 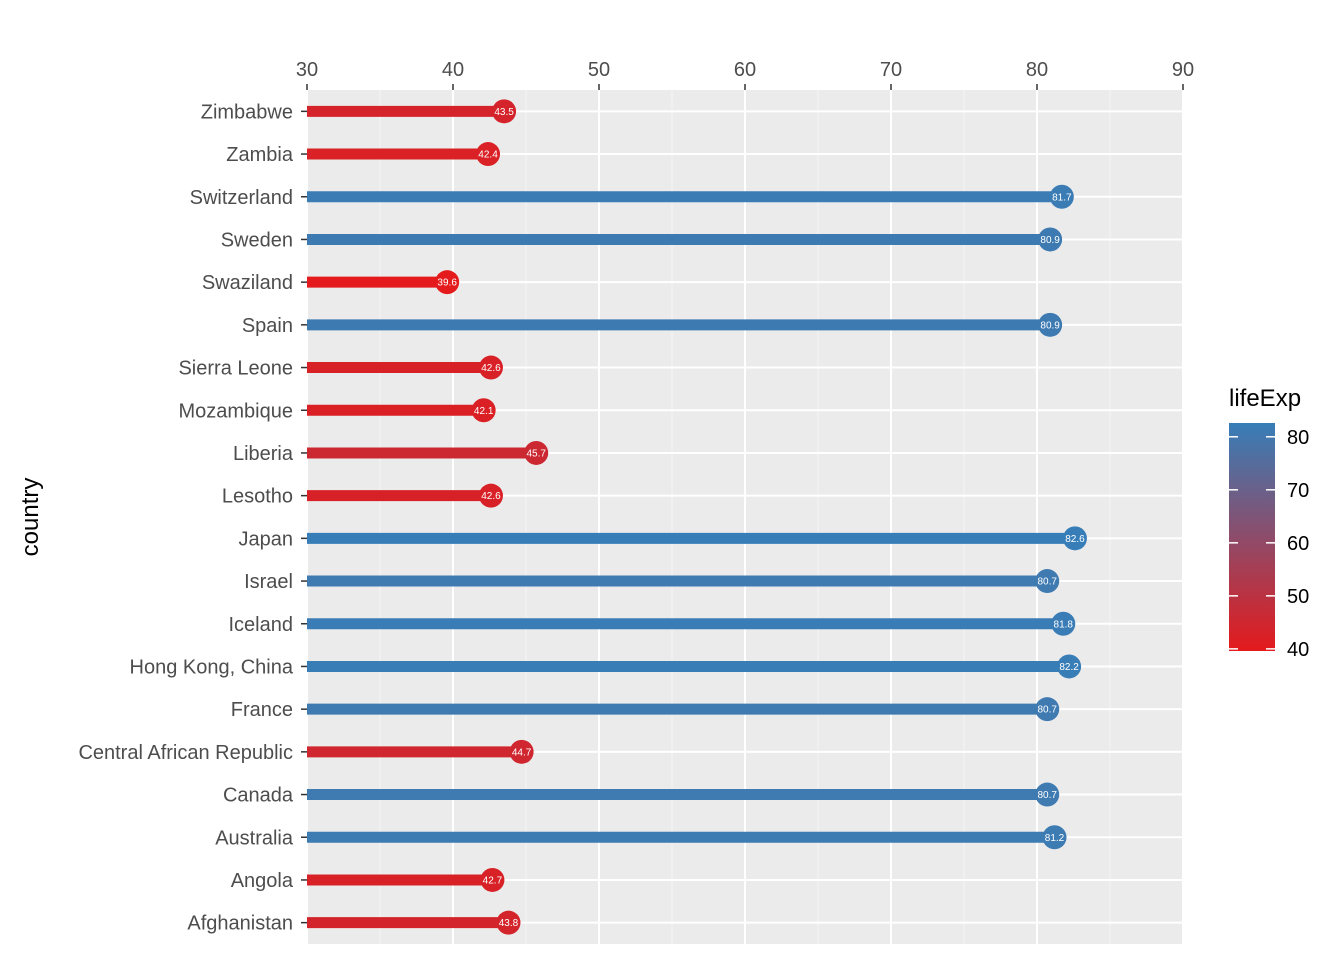 I want to click on y-tick-label: Canada, so click(x=258, y=796).